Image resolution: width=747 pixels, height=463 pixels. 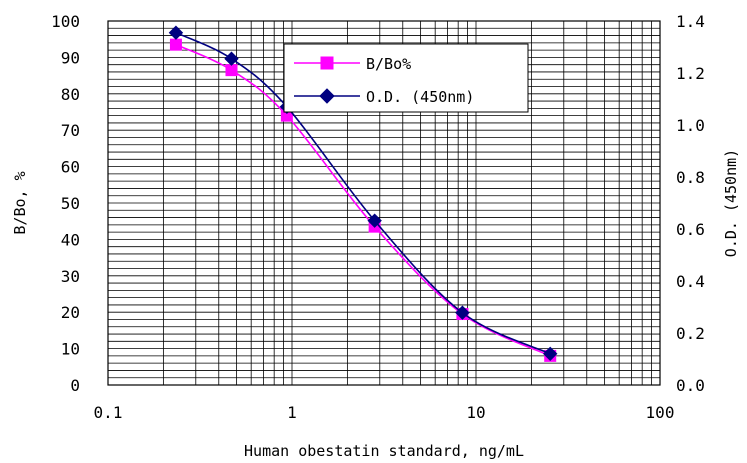 What do you see at coordinates (690, 21) in the screenshot?
I see `y-right-tick-label: 1.4` at bounding box center [690, 21].